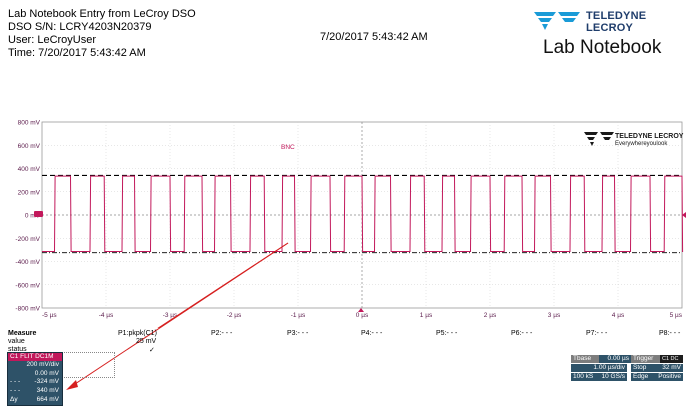  I want to click on scope-logo-company: TELEDYNE LECROY, so click(649, 136).